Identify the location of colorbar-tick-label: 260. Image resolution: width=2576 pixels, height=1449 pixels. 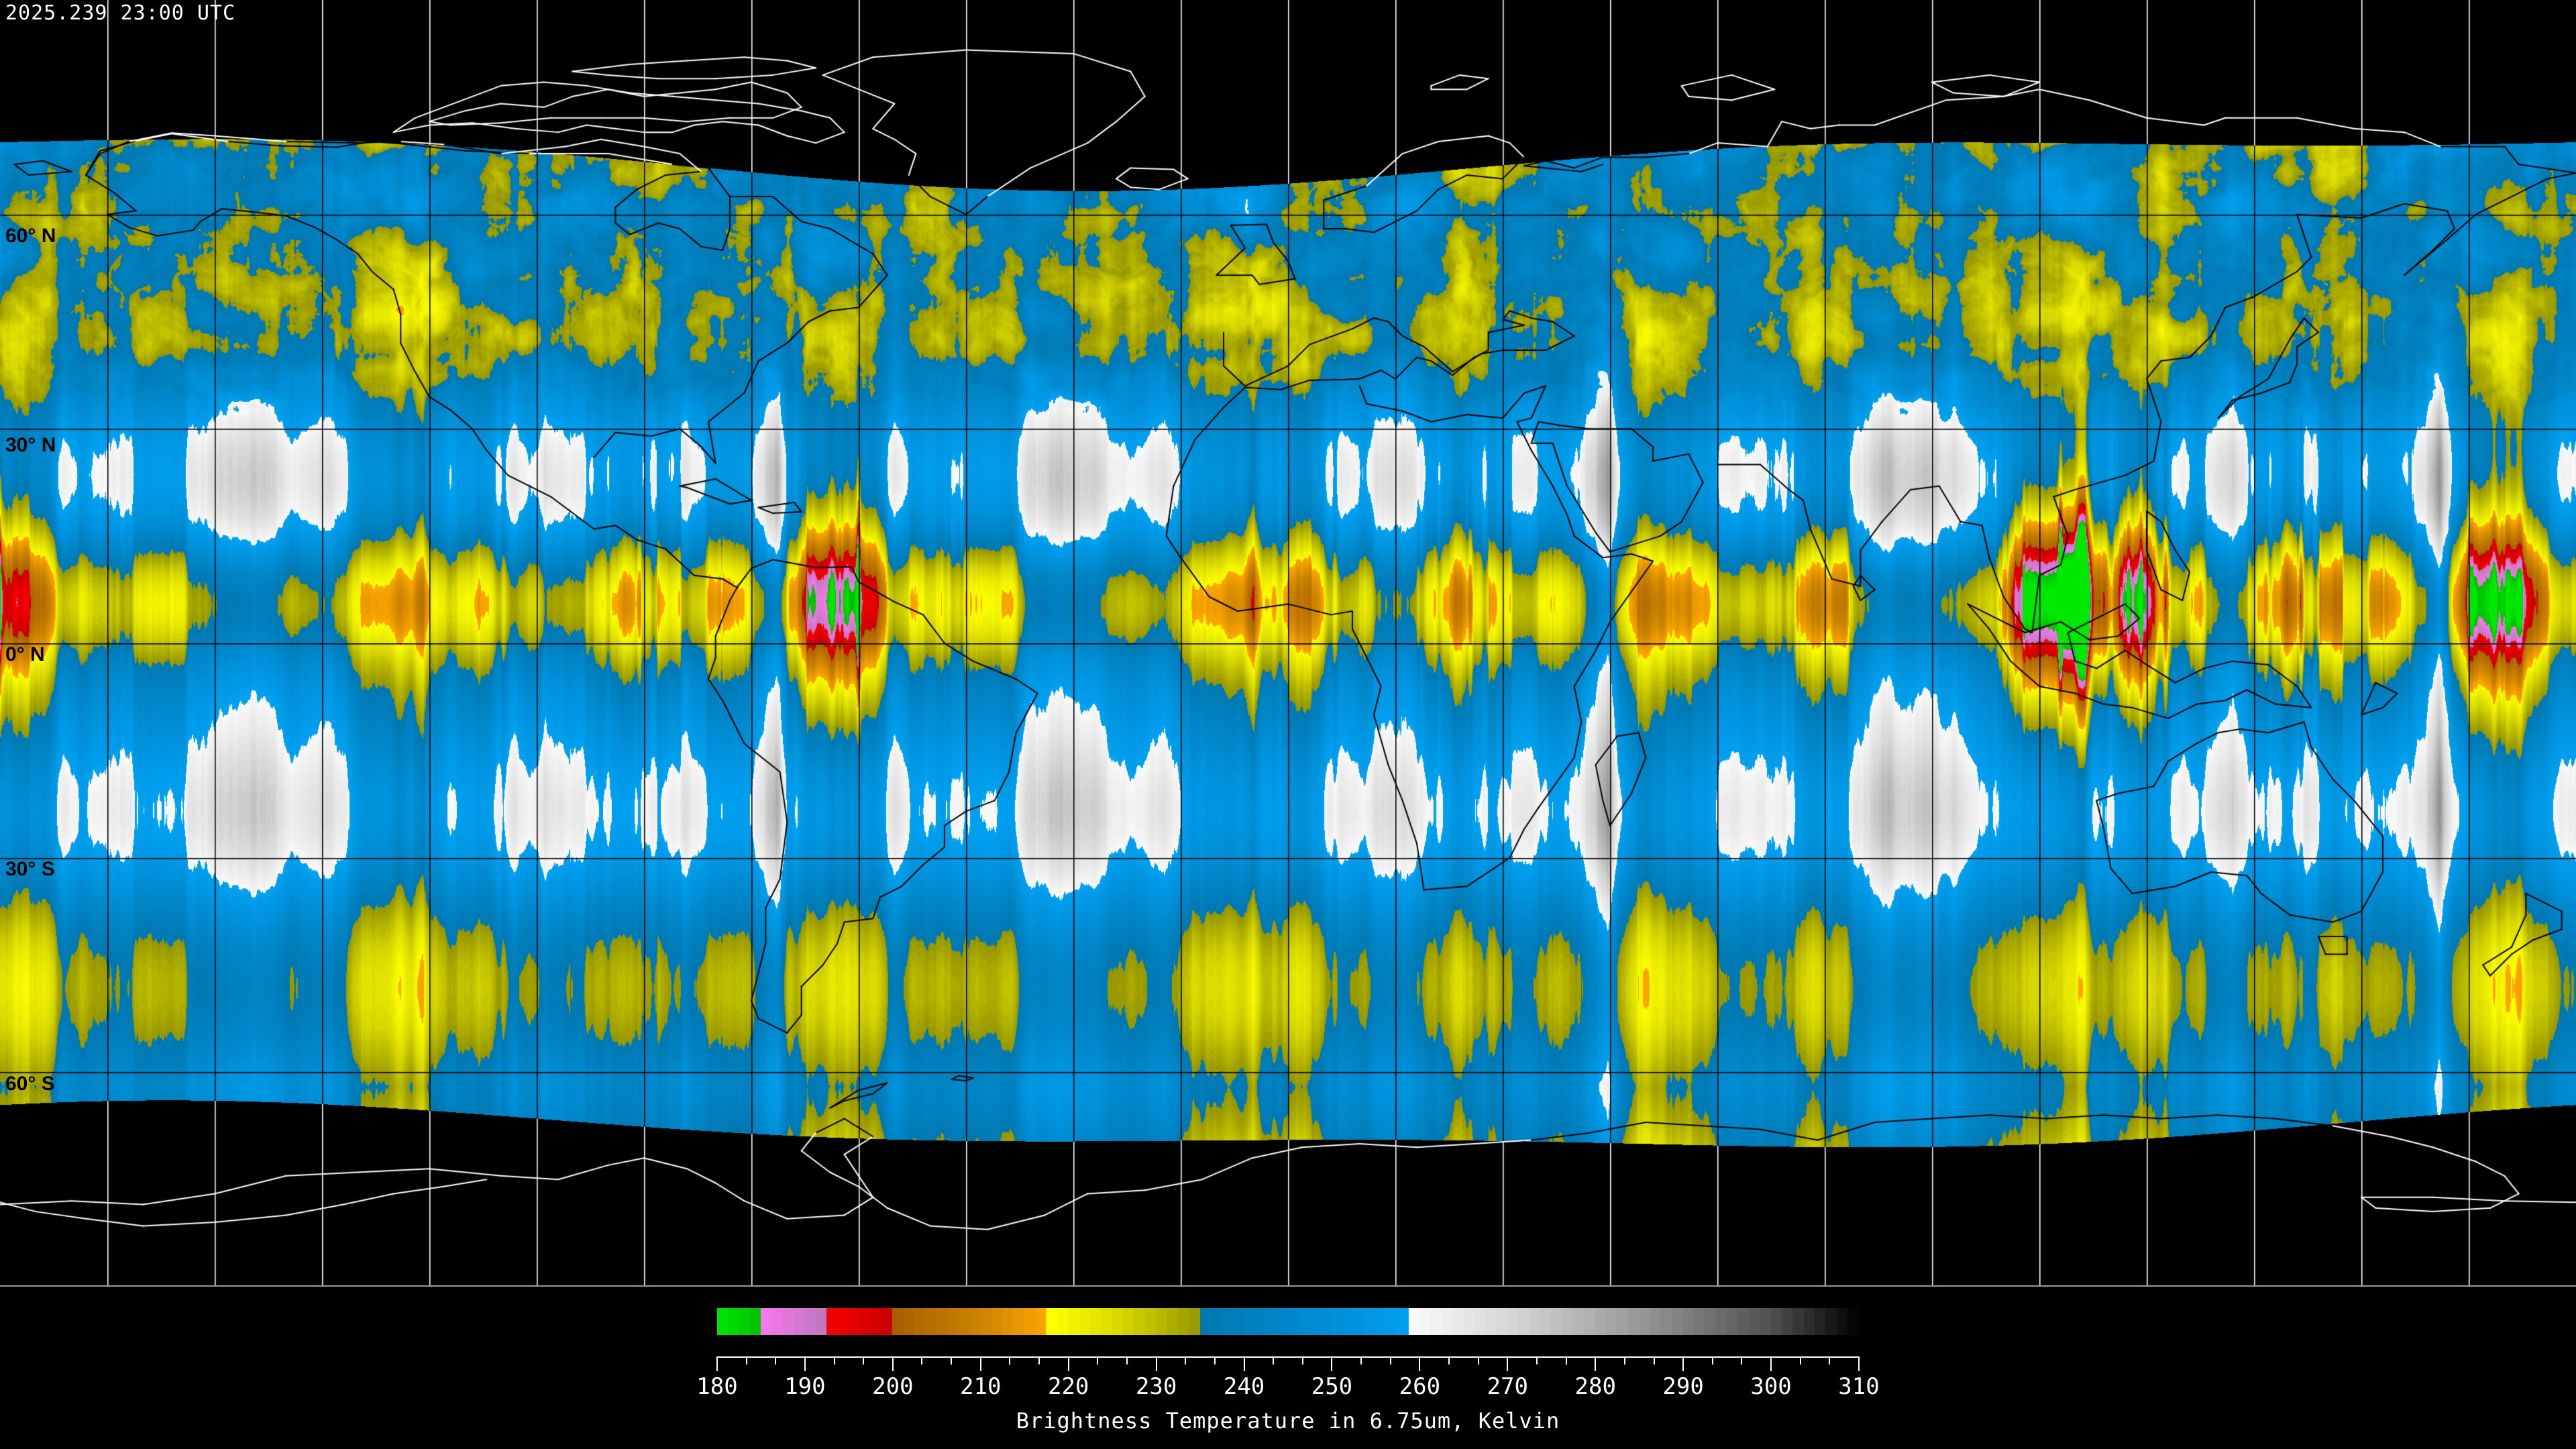
(1420, 1386).